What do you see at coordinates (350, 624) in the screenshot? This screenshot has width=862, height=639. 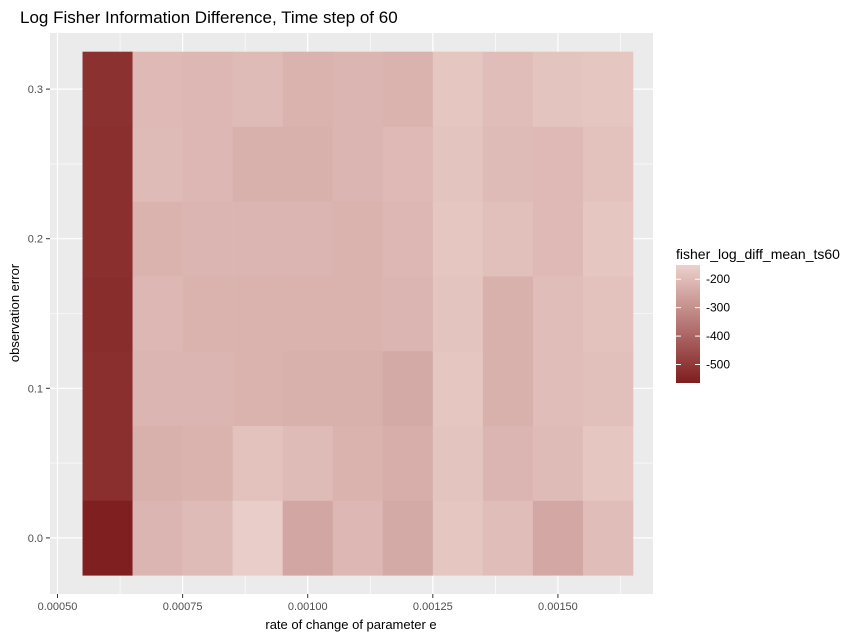 I see `x-axis-title: rate of change of parameter e` at bounding box center [350, 624].